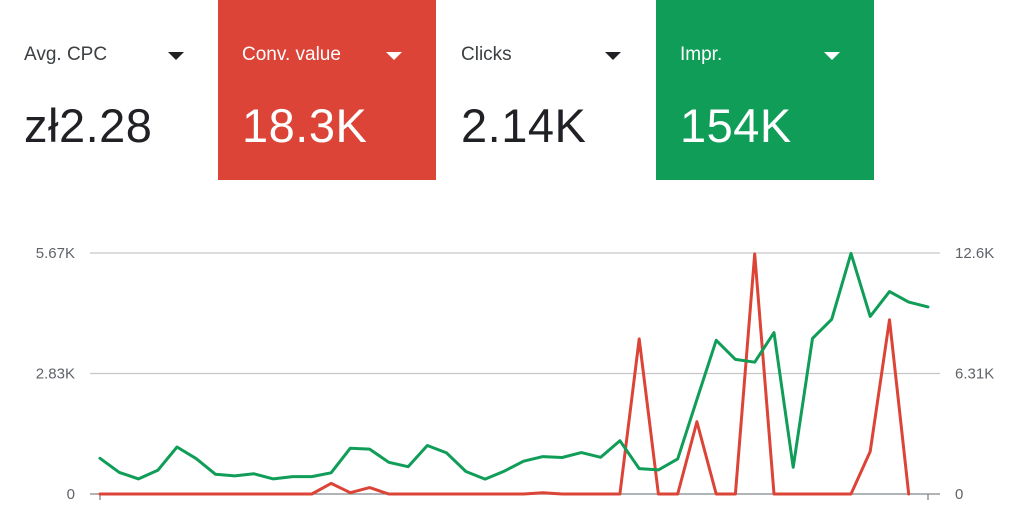  Describe the element at coordinates (701, 54) in the screenshot. I see `metric-label: Impr.` at that location.